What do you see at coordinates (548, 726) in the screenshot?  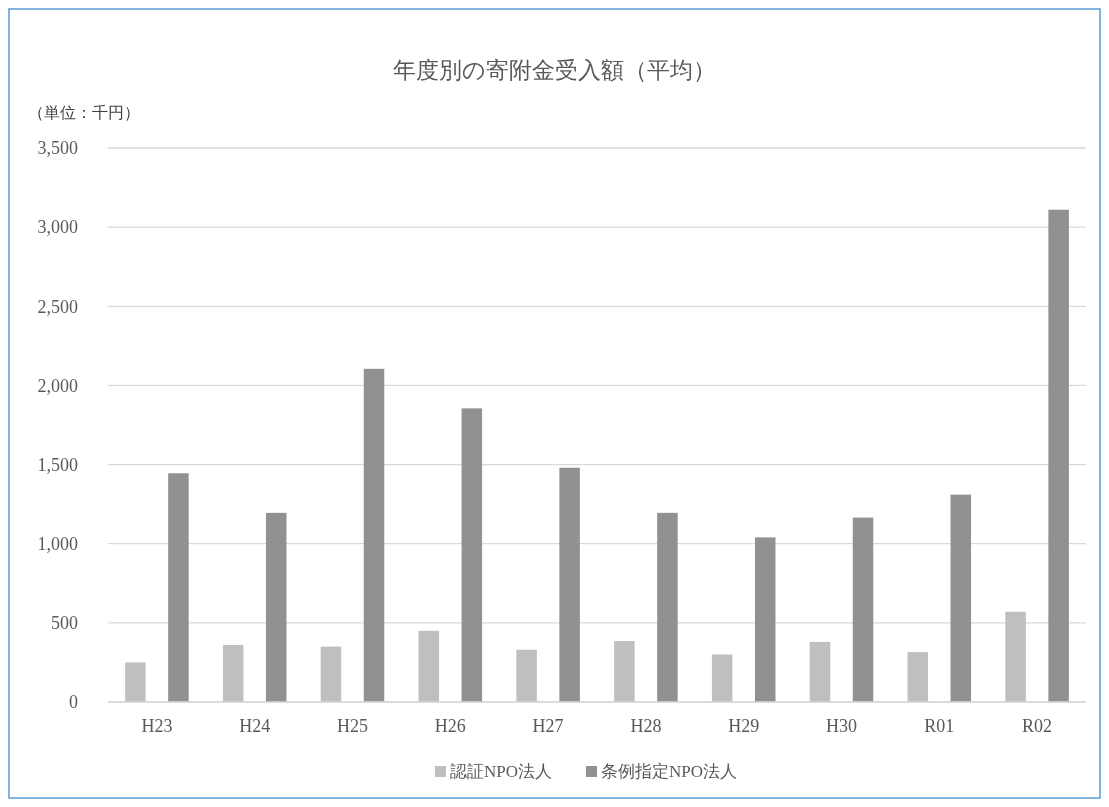 I see `x-tick-label: H27` at bounding box center [548, 726].